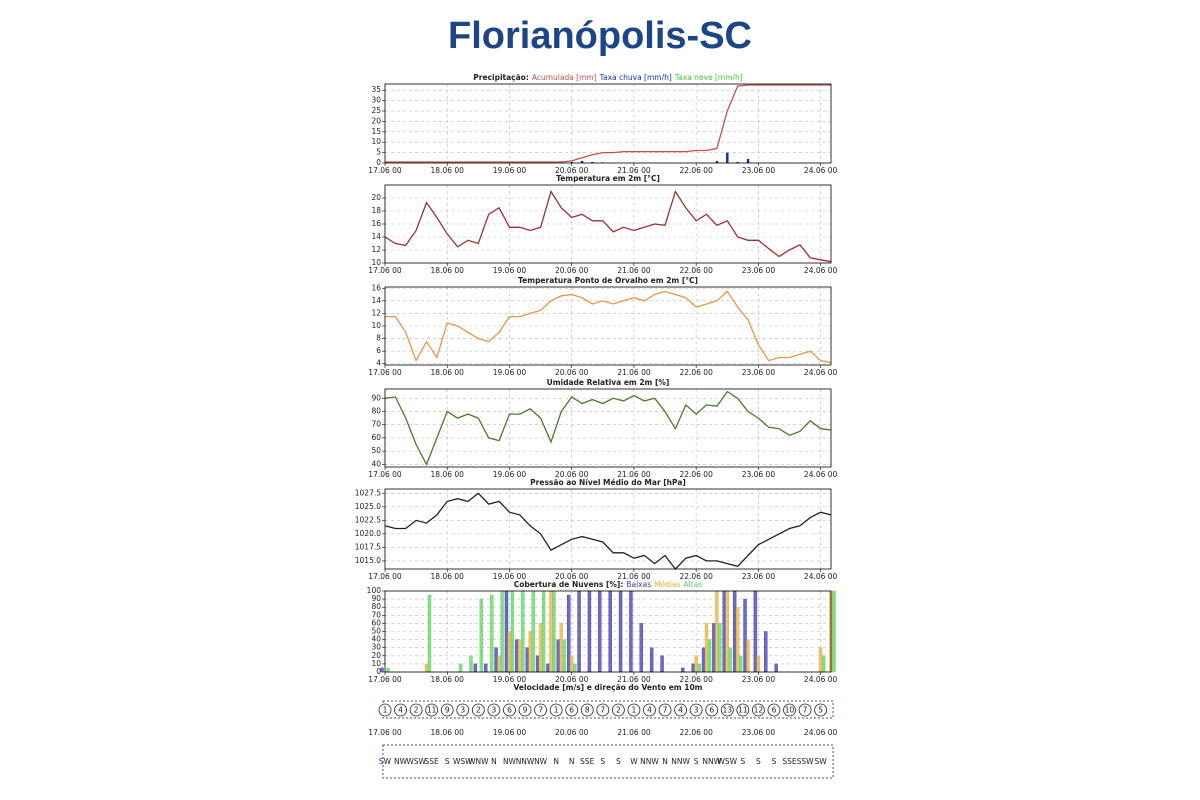  What do you see at coordinates (608, 382) in the screenshot?
I see `panel-title: Umidade Relativa em 2m [%]` at bounding box center [608, 382].